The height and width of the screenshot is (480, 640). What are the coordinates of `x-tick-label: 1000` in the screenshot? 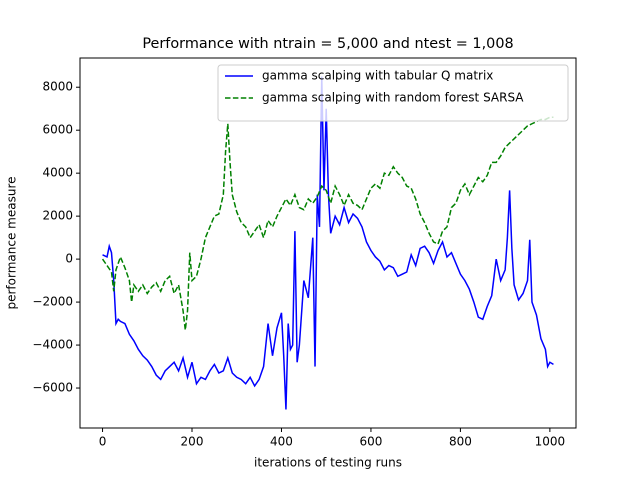 It's located at (550, 442).